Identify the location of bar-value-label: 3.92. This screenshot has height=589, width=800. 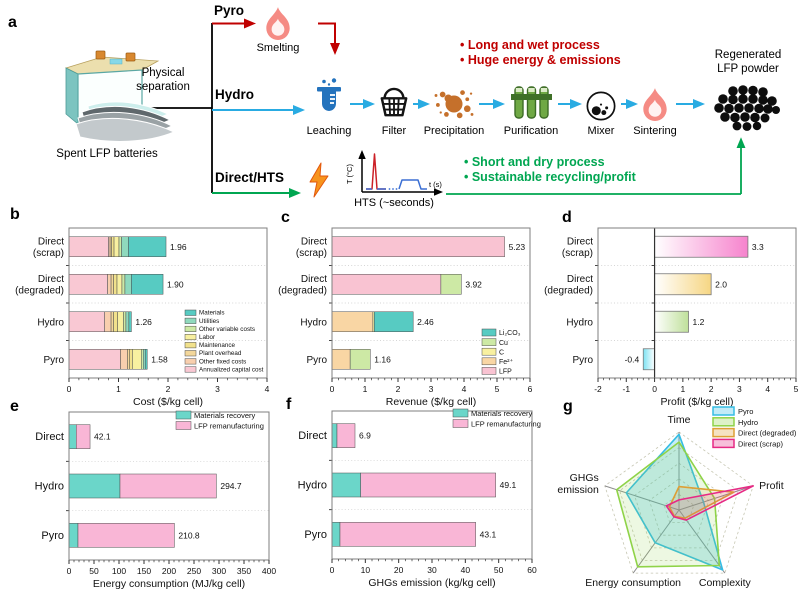
(473, 284).